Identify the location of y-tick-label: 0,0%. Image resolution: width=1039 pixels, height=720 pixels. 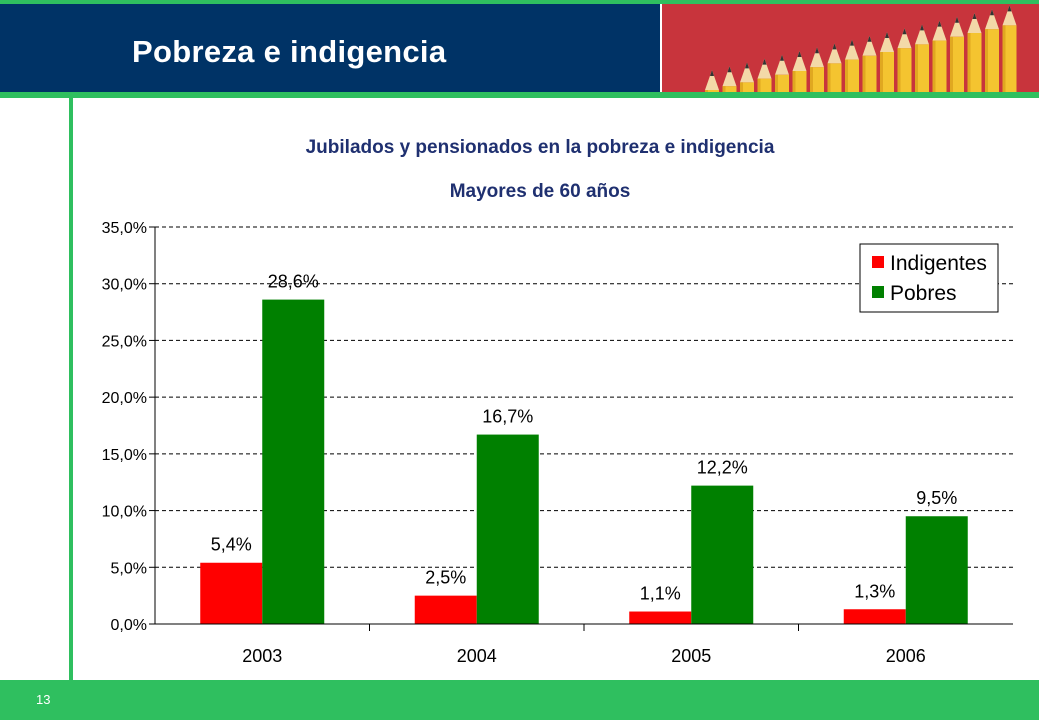
(129, 625).